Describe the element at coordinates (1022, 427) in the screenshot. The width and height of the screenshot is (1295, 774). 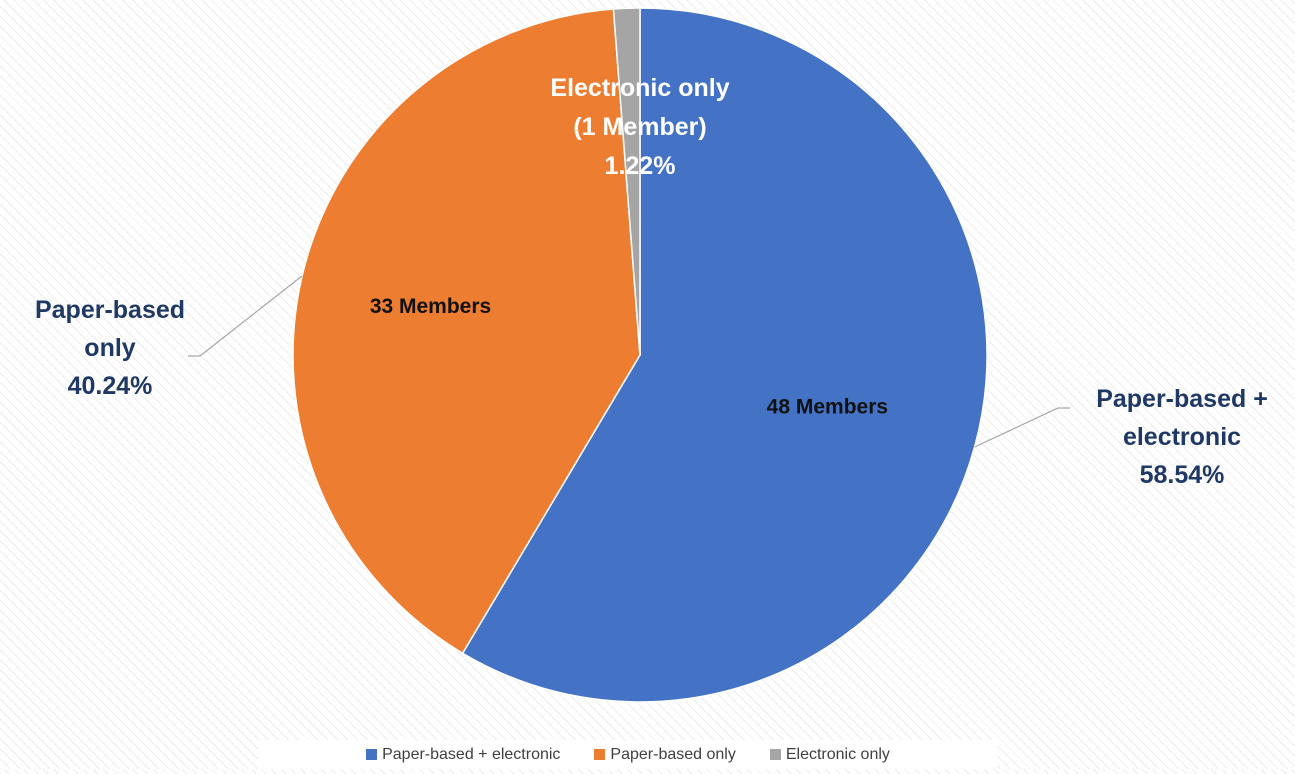
I see `leader-line-paper-electronic` at that location.